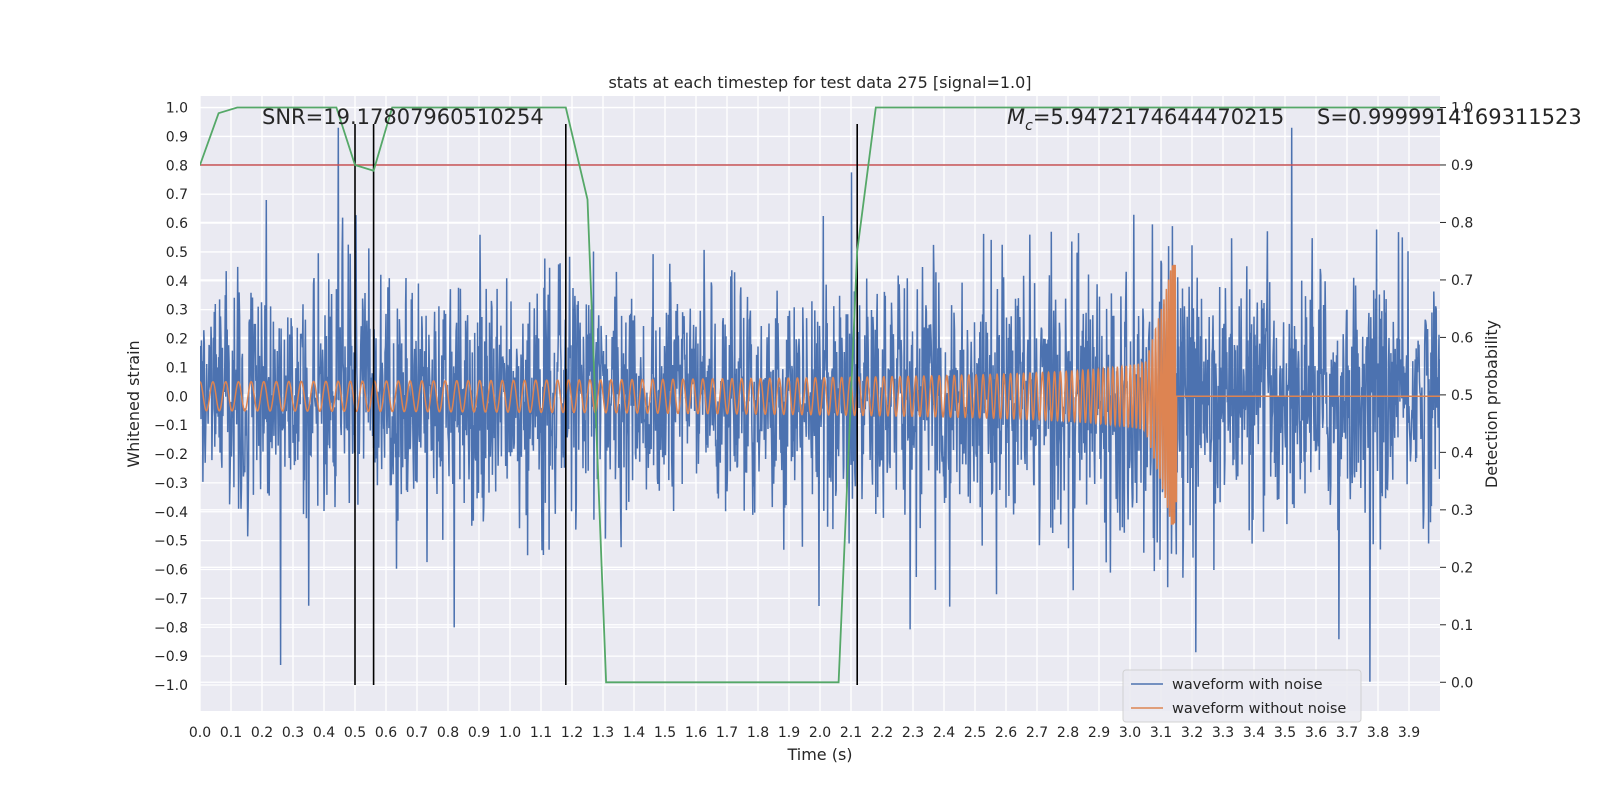  I want to click on x-tick-label: 2.7, so click(1037, 733).